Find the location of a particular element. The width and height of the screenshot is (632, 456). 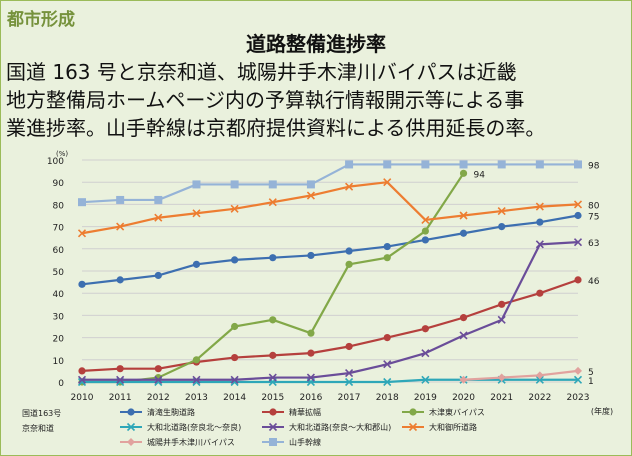

x-axis-unit: (年度) is located at coordinates (602, 411).